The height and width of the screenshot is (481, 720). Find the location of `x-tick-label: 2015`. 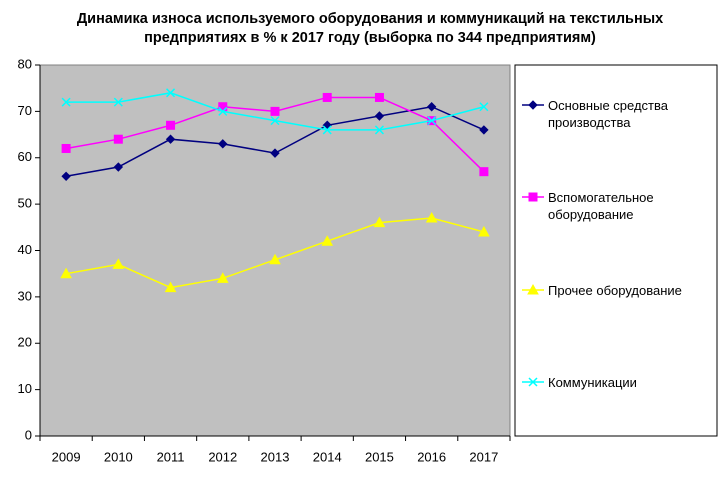

x-tick-label: 2015 is located at coordinates (379, 456).